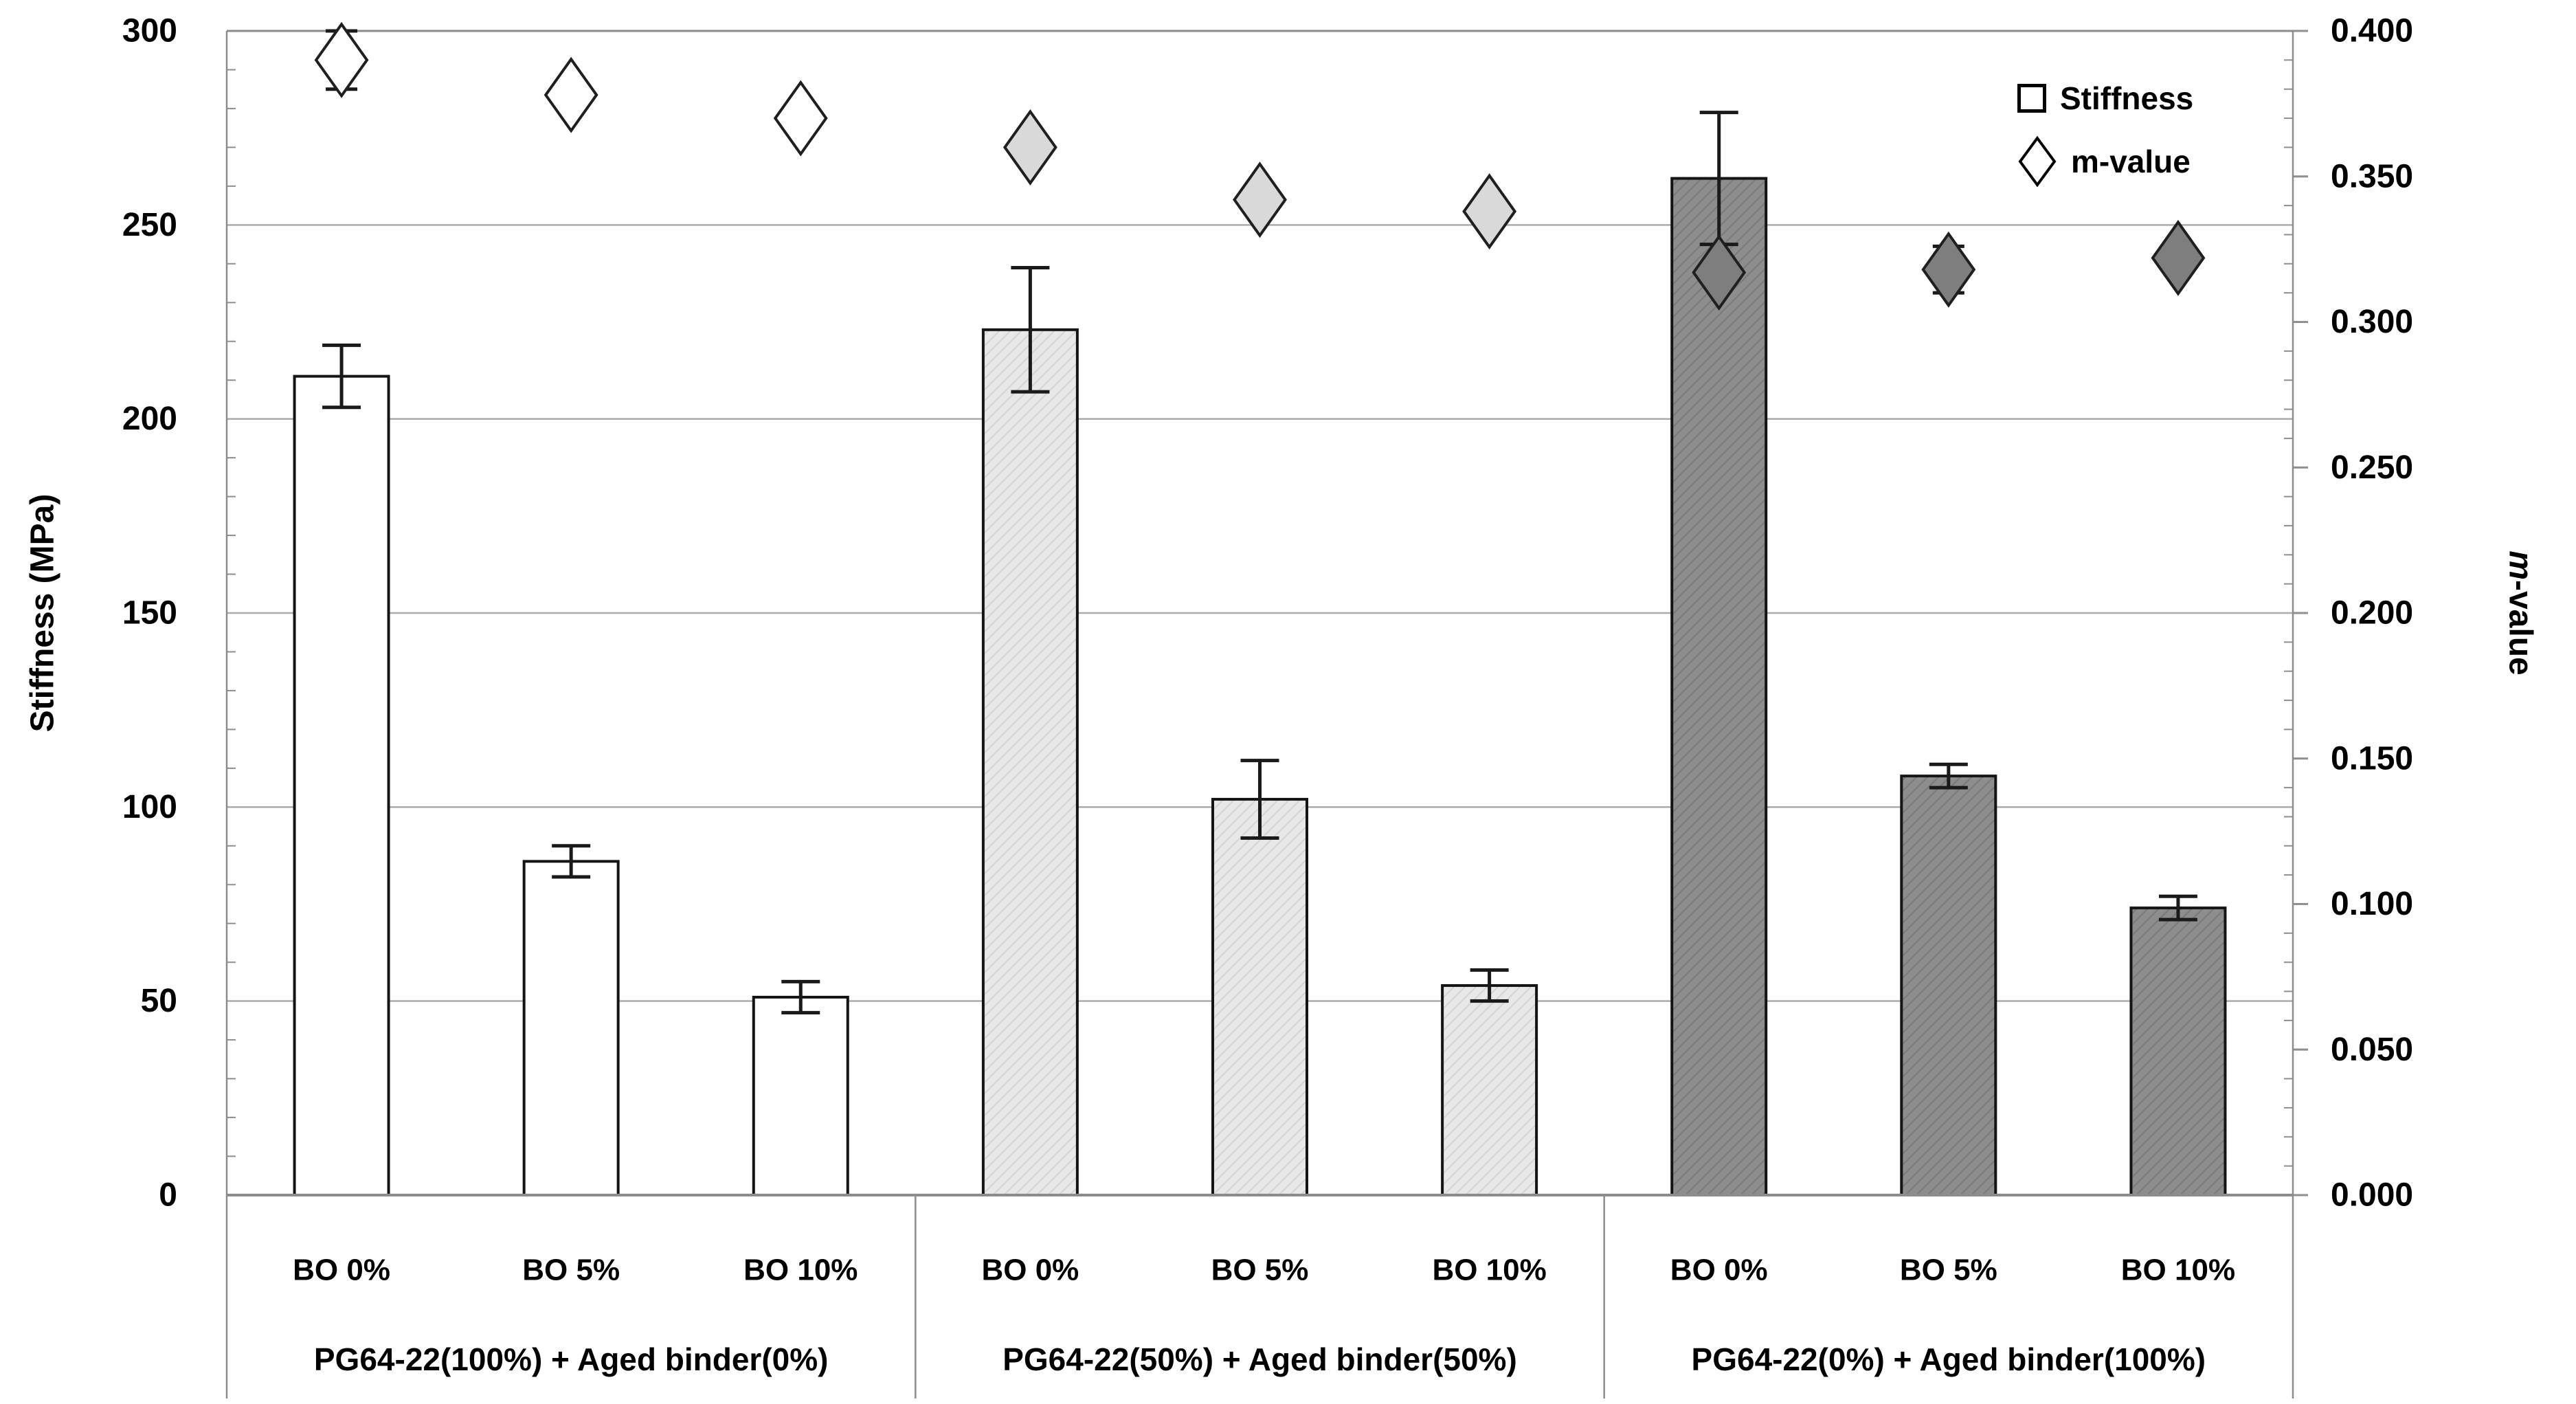 This screenshot has width=2576, height=1404. I want to click on right-tick-label: 0.250, so click(2372, 467).